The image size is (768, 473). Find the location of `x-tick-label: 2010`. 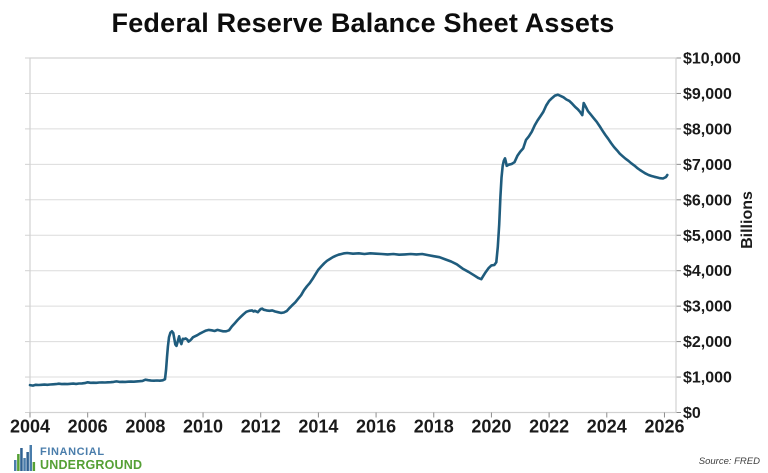

x-tick-label: 2010 is located at coordinates (203, 427).